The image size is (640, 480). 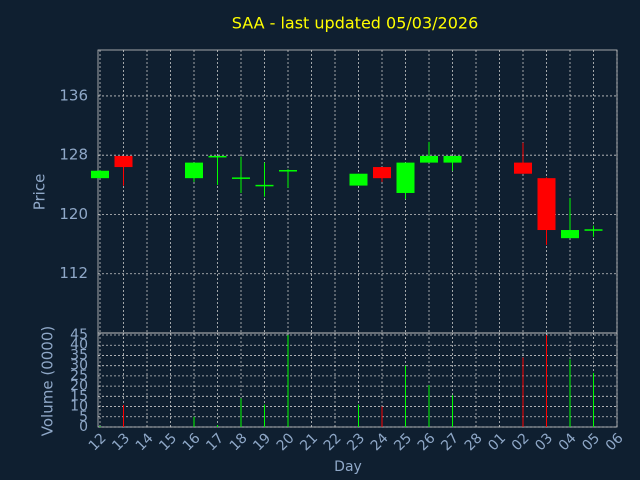 I want to click on y-tick-label: 15, so click(x=79, y=396).